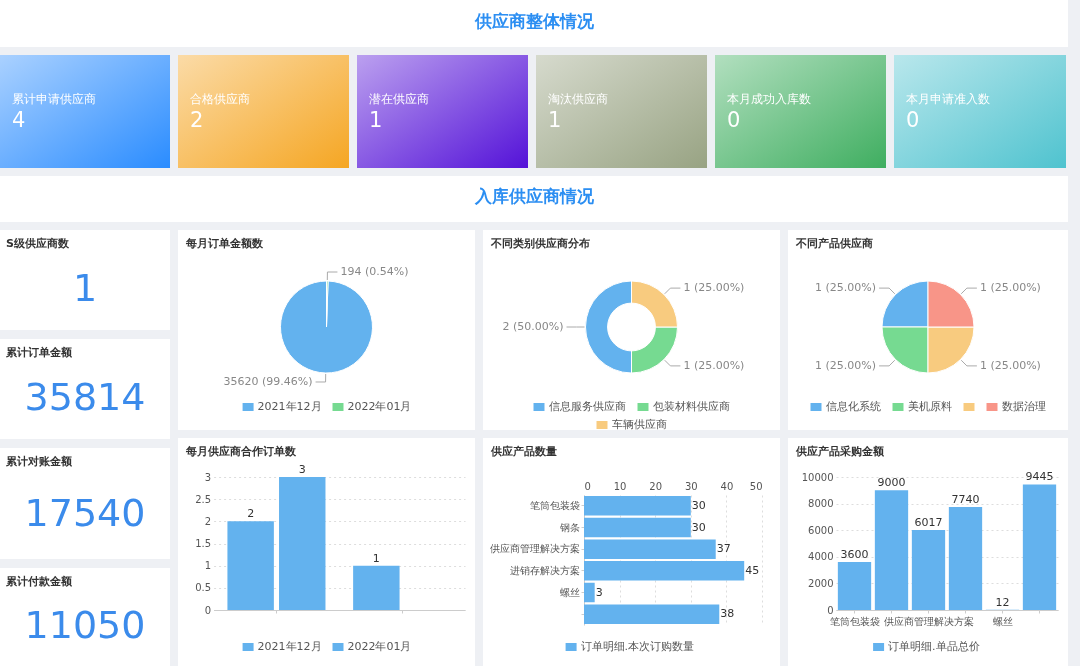 Image resolution: width=1080 pixels, height=667 pixels. I want to click on x-tick-label: 供应商管理解决方案, so click(928, 621).